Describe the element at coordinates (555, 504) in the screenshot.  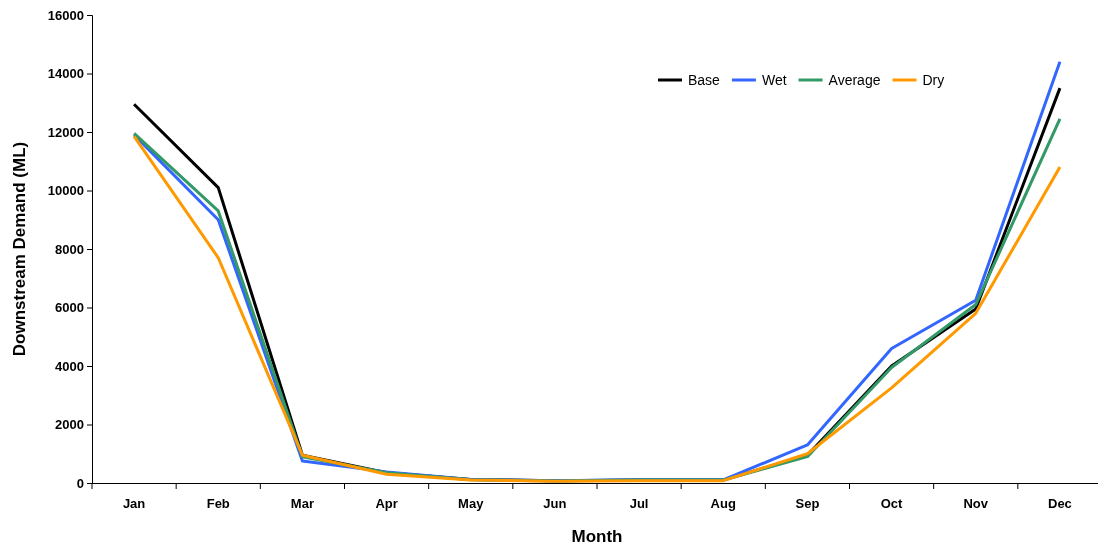
I see `x-tick-label: Jun` at that location.